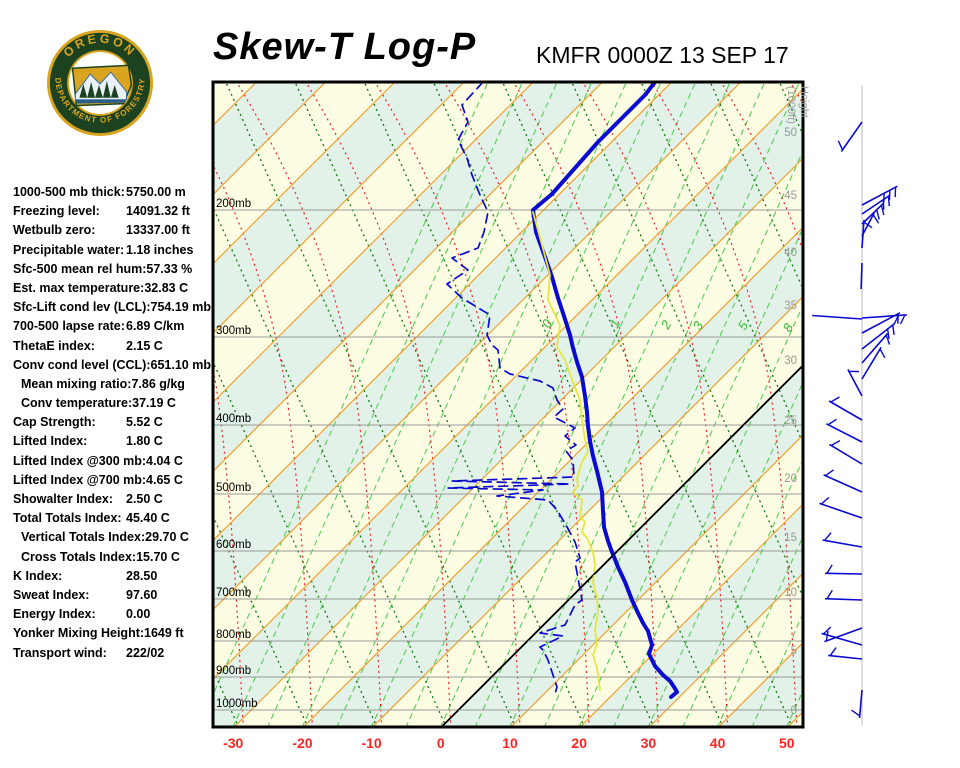 The width and height of the screenshot is (960, 768). What do you see at coordinates (237, 704) in the screenshot?
I see `pressure-label: 1000mb` at bounding box center [237, 704].